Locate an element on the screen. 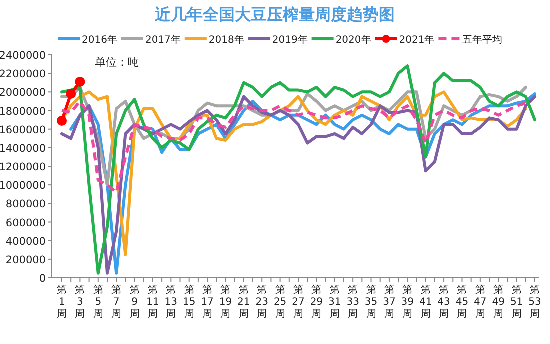  legend-label: 2019年 is located at coordinates (290, 40).